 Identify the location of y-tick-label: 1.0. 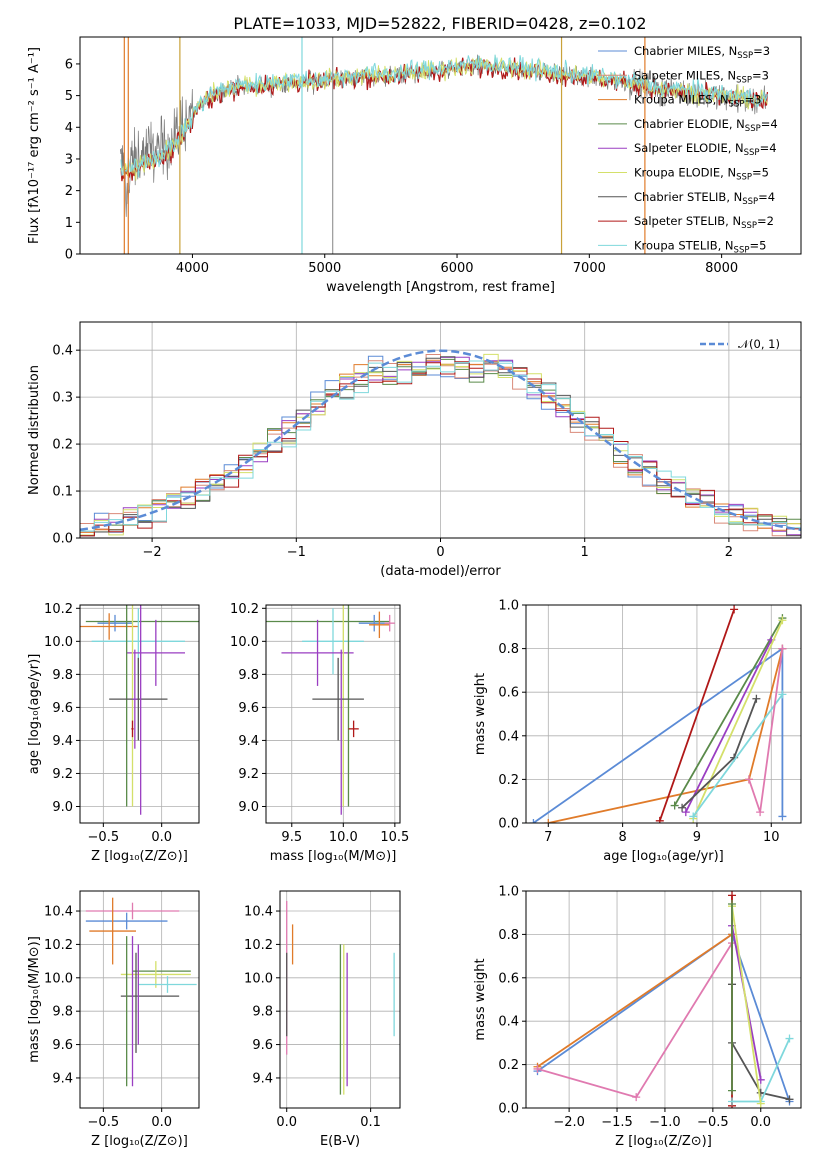
(508, 606).